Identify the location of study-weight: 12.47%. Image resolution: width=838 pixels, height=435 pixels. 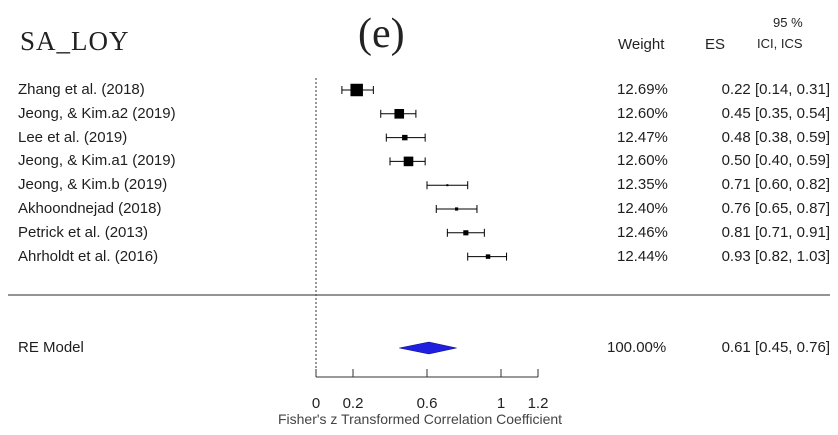
(642, 137).